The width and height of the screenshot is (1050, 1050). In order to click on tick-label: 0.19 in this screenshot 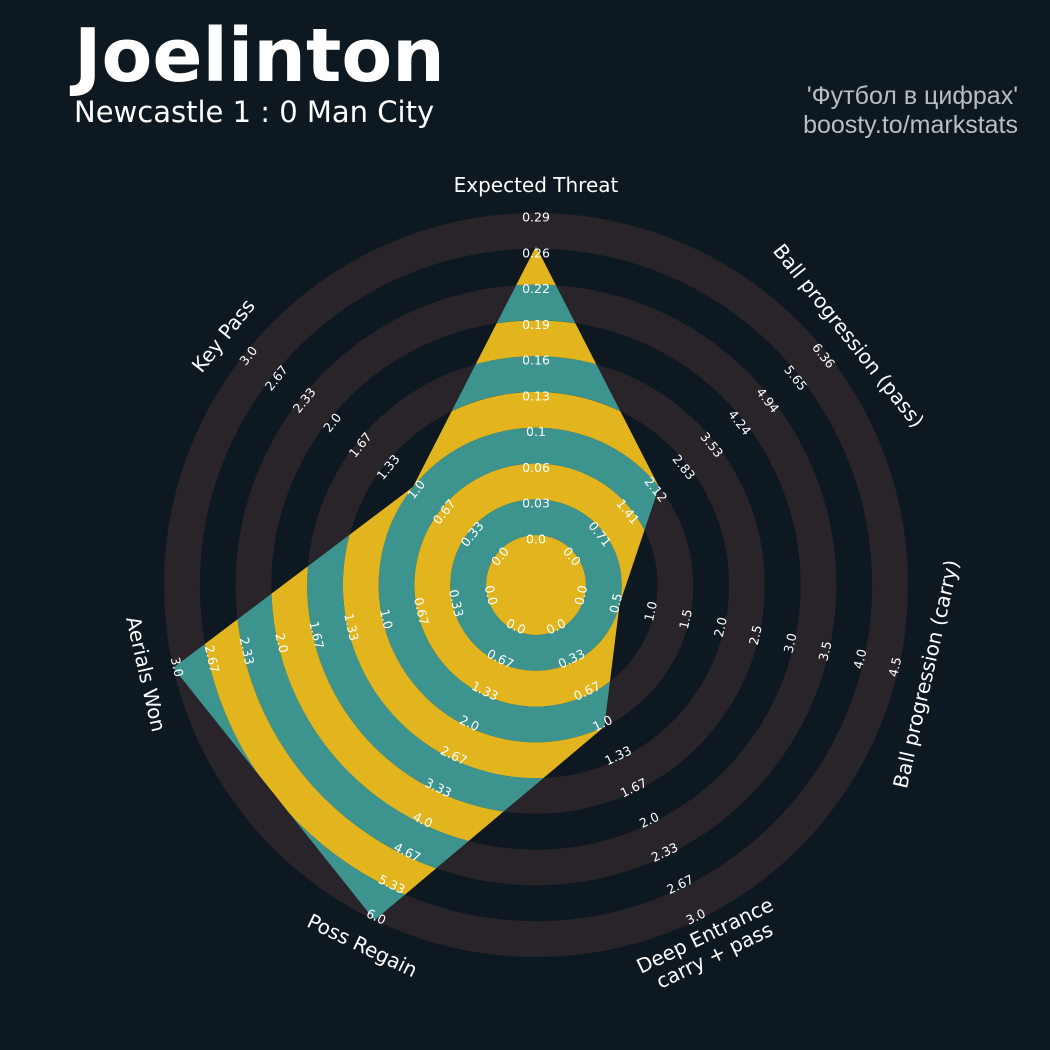, I will do `click(536, 324)`.